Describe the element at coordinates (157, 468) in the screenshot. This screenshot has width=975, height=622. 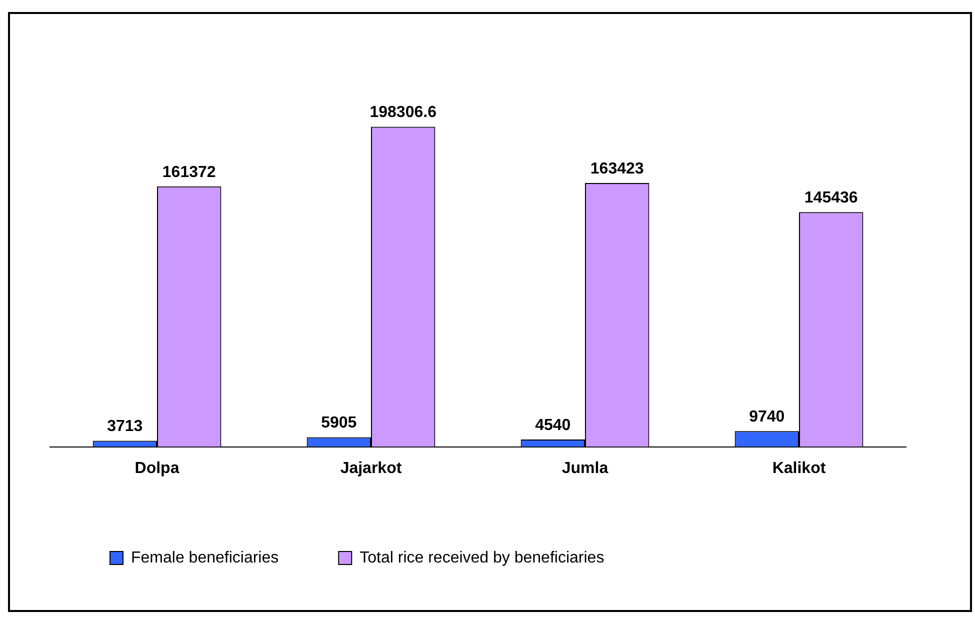
I see `x-tick-label: Dolpa` at that location.